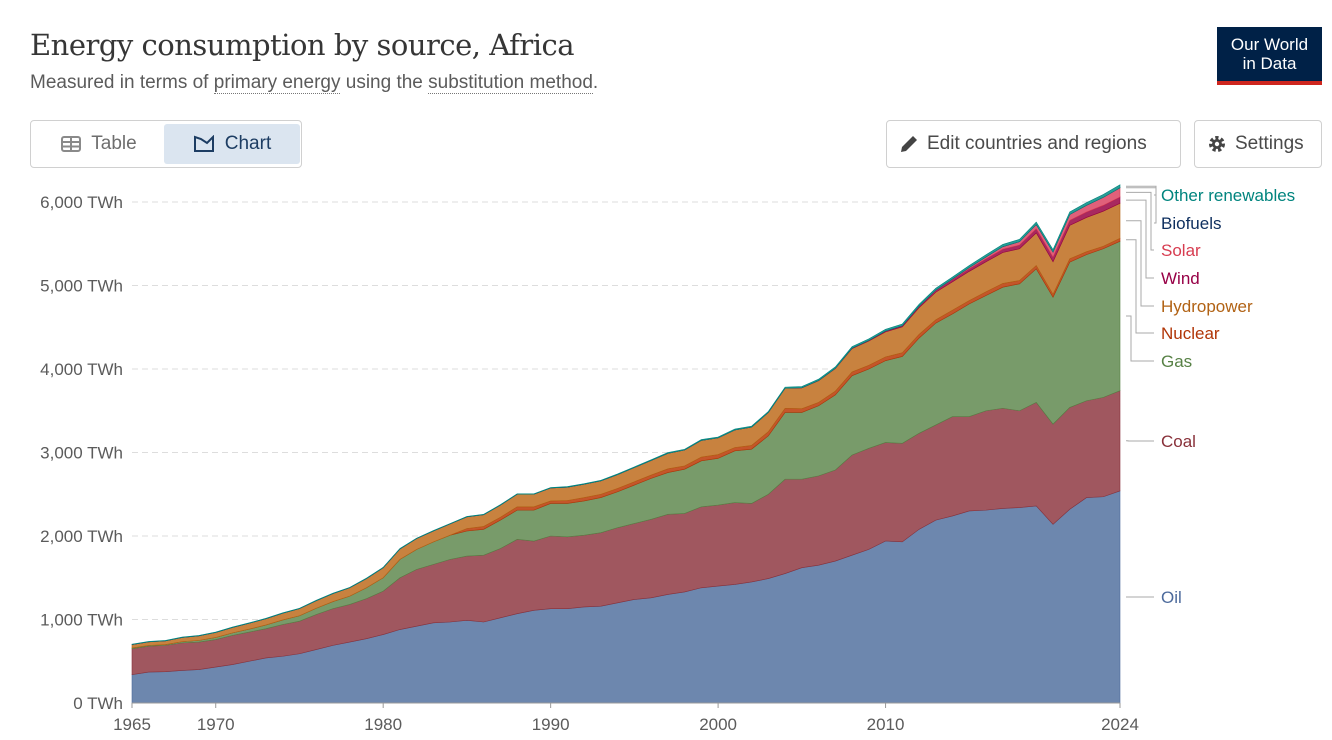  I want to click on table-icon, so click(71, 144).